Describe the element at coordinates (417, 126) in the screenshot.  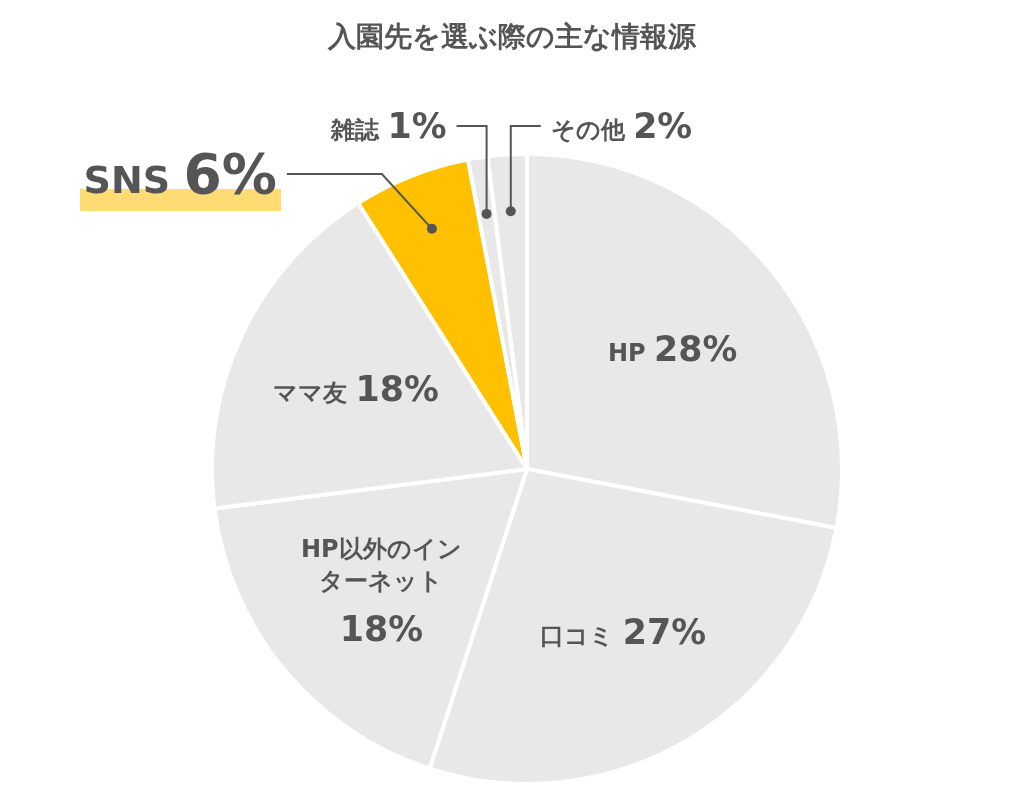
I see `data-label: 1%` at that location.